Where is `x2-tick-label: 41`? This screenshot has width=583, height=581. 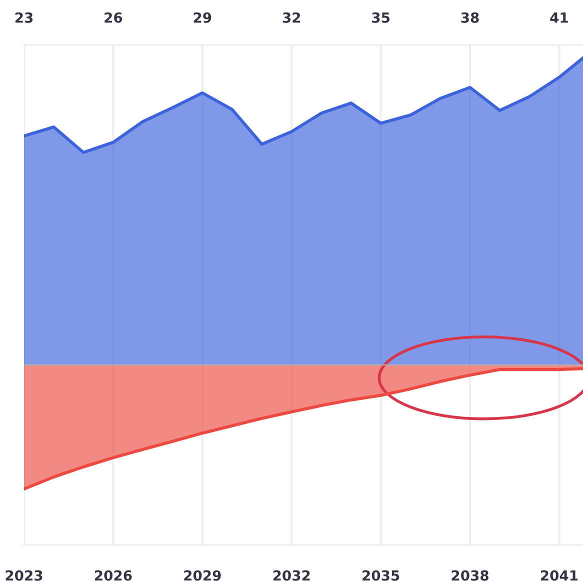
x2-tick-label: 41 is located at coordinates (559, 17).